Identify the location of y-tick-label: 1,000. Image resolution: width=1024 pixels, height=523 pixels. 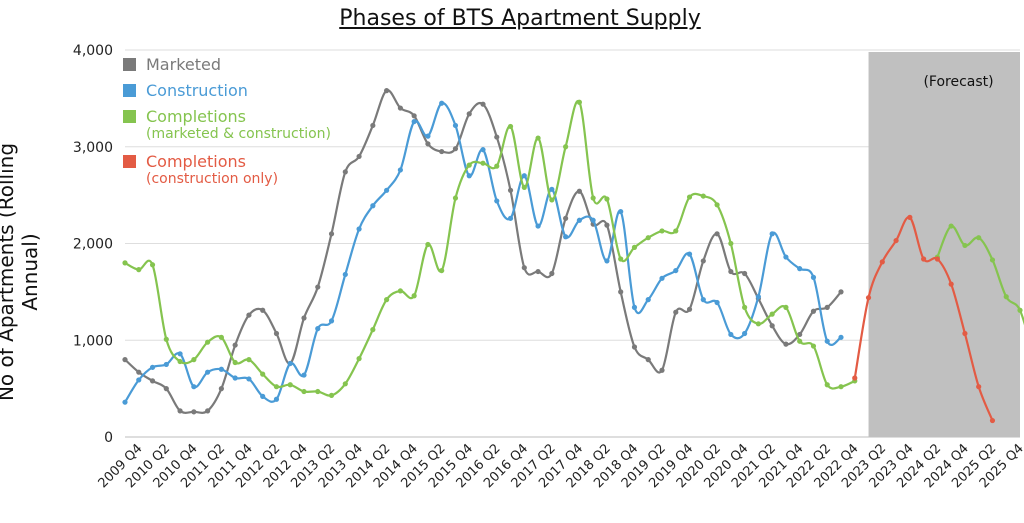
(93, 341).